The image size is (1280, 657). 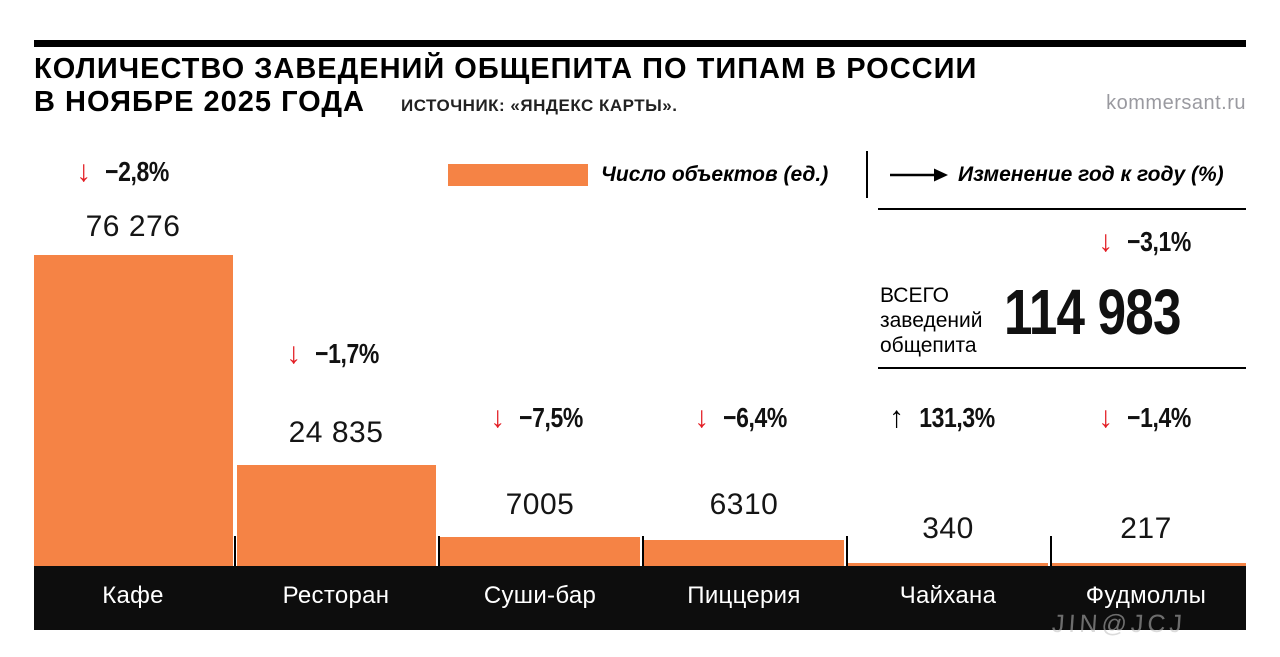 I want to click on legend-swatch, so click(x=518, y=175).